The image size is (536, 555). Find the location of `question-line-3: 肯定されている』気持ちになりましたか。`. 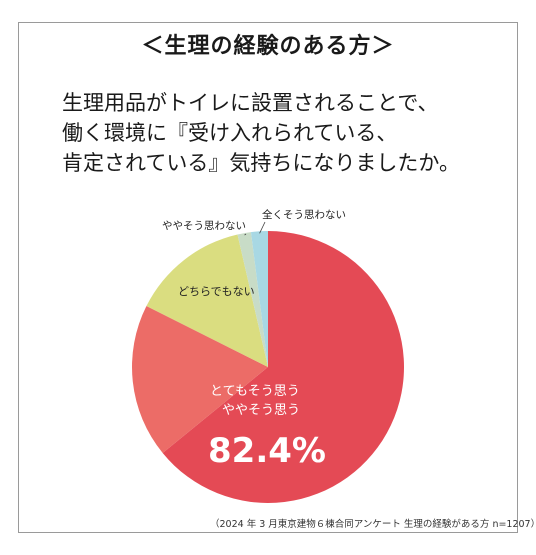

question-line-3: 肯定されている』気持ちになりましたか。 is located at coordinates (261, 163).